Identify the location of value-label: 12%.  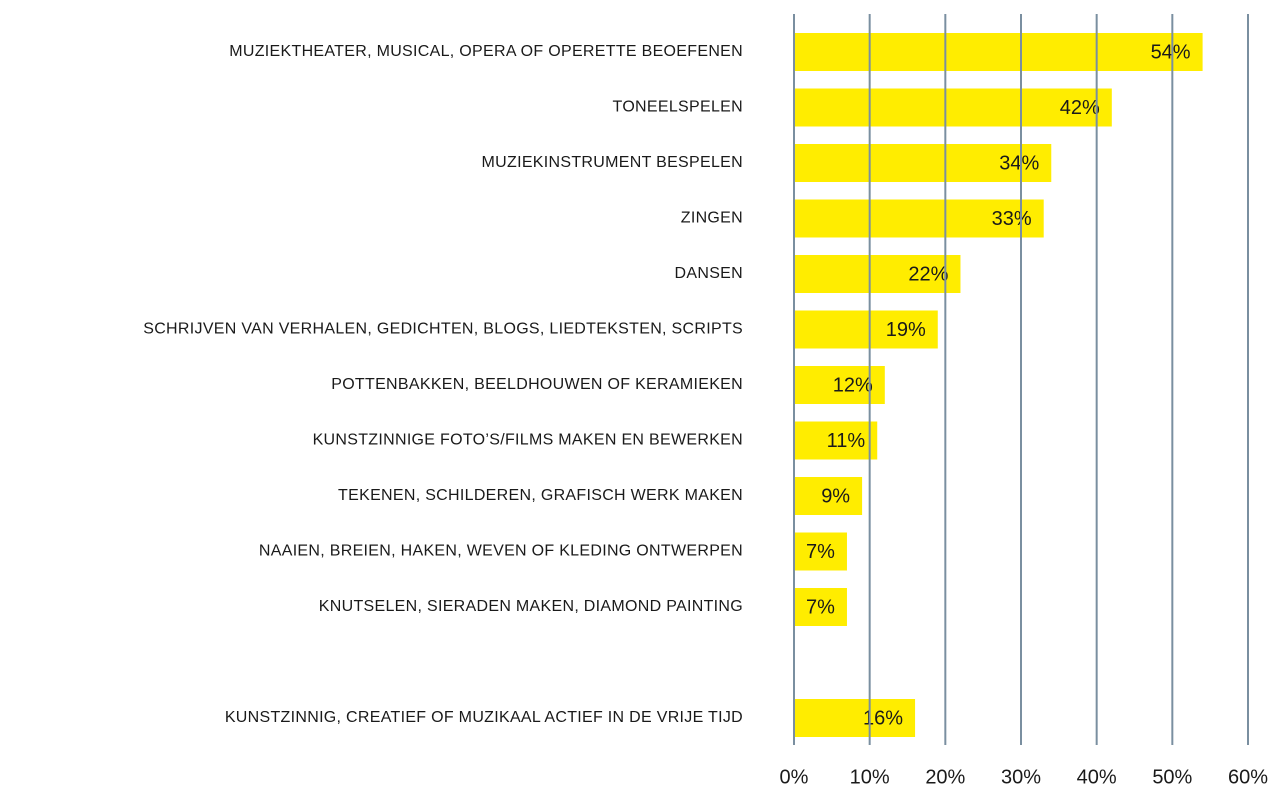
(853, 385).